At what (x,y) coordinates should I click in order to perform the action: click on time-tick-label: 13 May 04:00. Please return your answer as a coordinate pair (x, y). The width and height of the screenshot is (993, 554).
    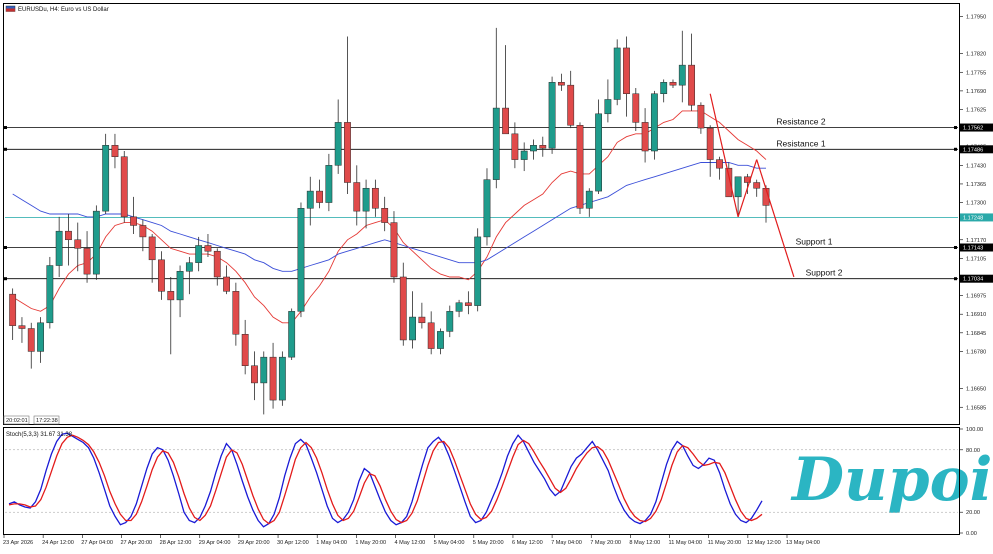
    Looking at the image, I should click on (803, 543).